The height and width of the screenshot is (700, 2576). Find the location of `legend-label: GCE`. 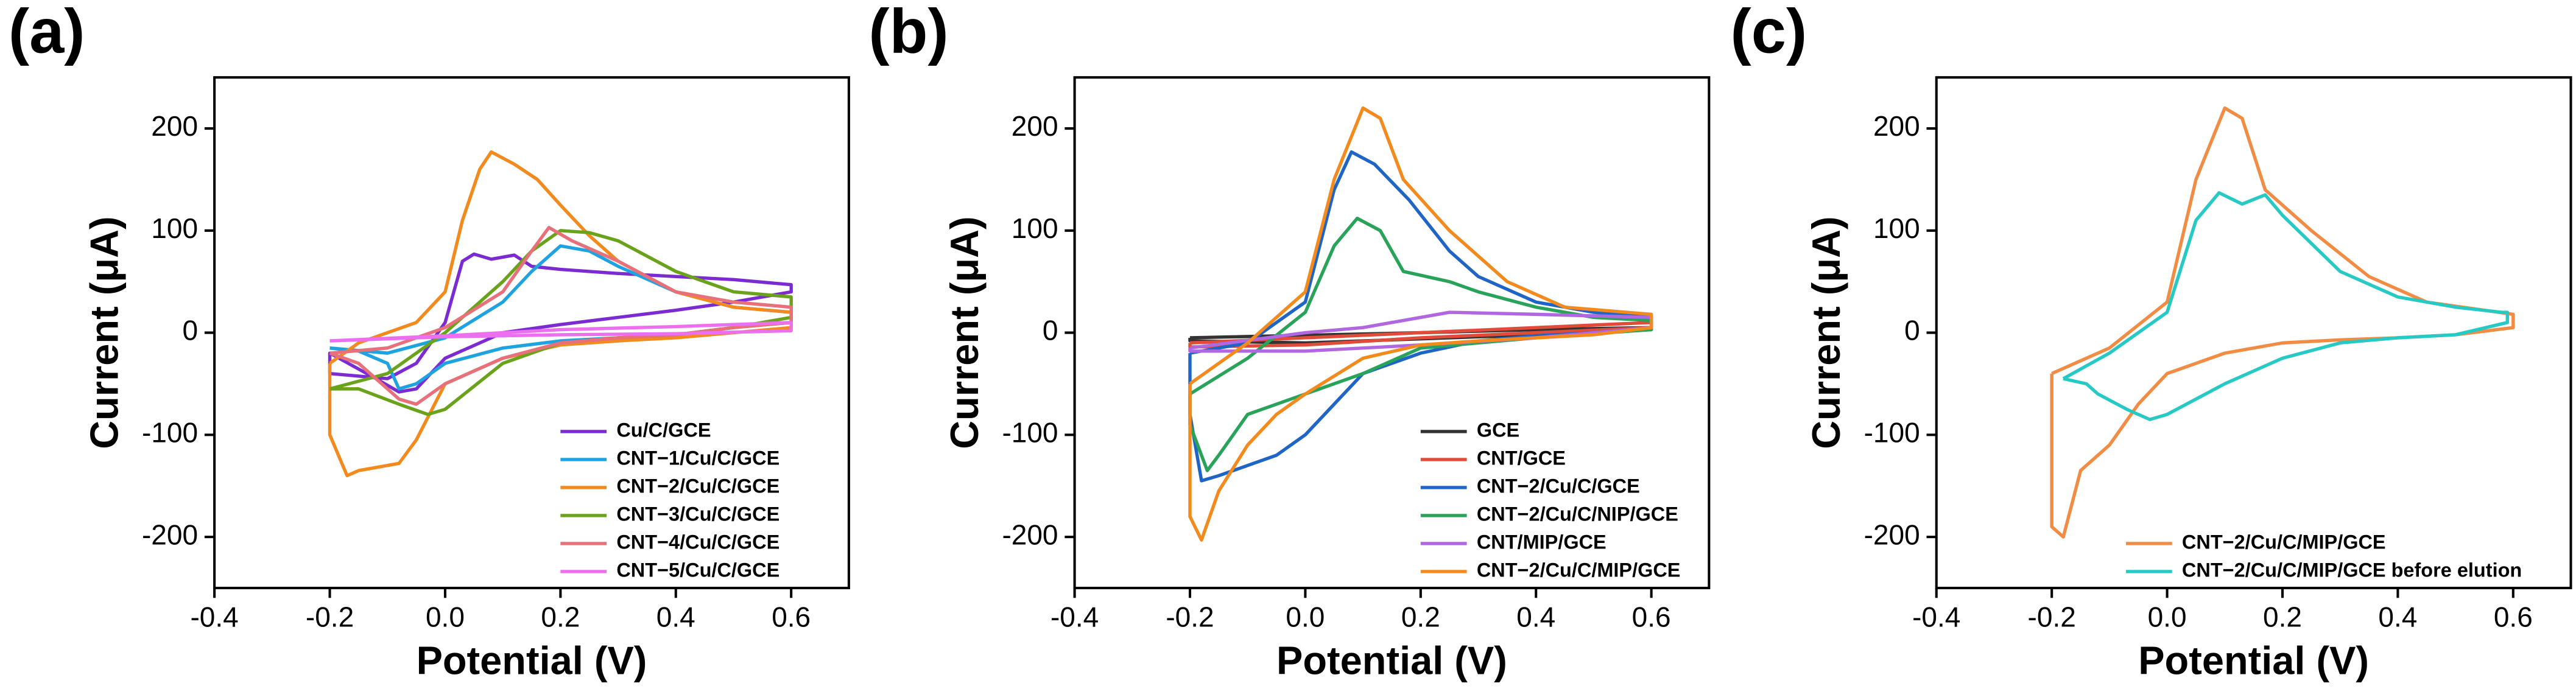

legend-label: GCE is located at coordinates (1498, 430).